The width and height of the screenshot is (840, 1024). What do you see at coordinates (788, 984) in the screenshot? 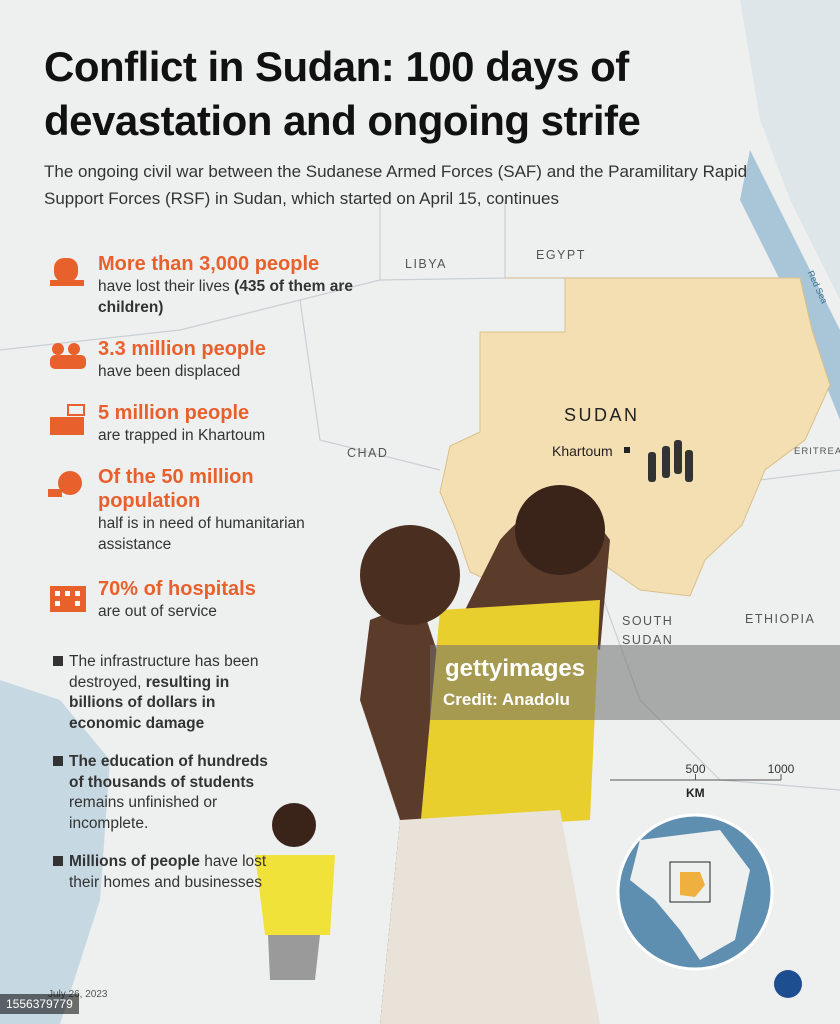
I see `aa-logo` at bounding box center [788, 984].